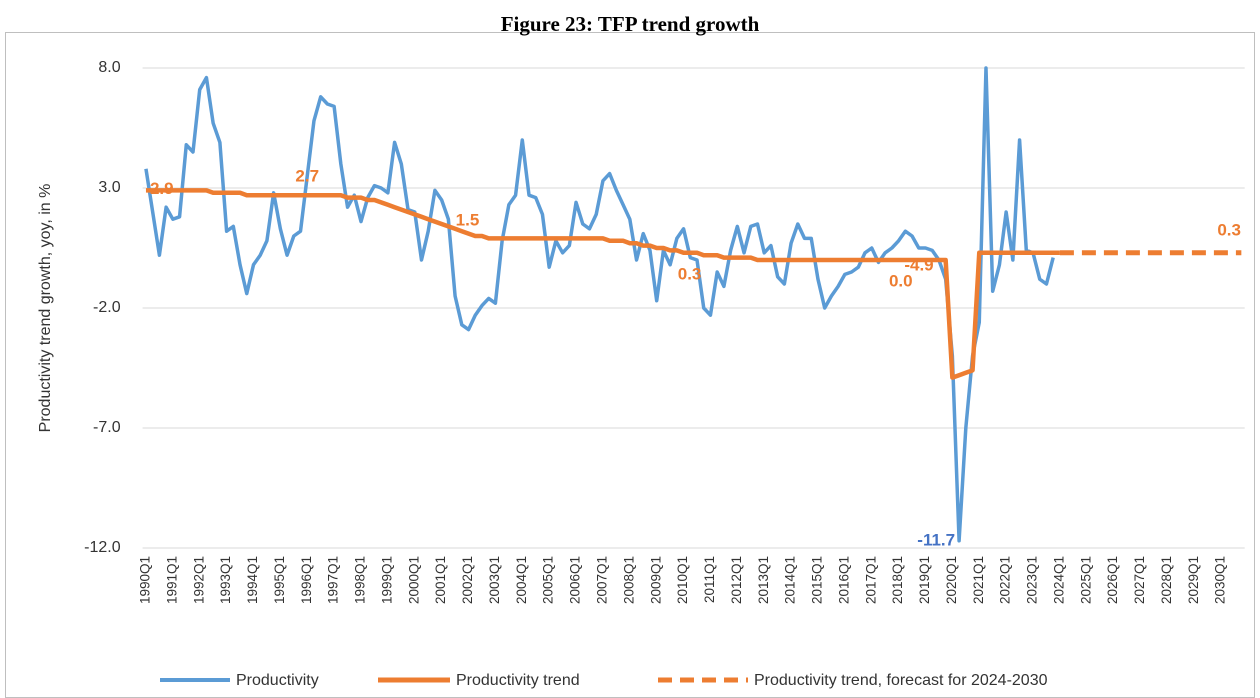  What do you see at coordinates (1112, 580) in the screenshot?
I see `x-tick-label: 2026Q1` at bounding box center [1112, 580].